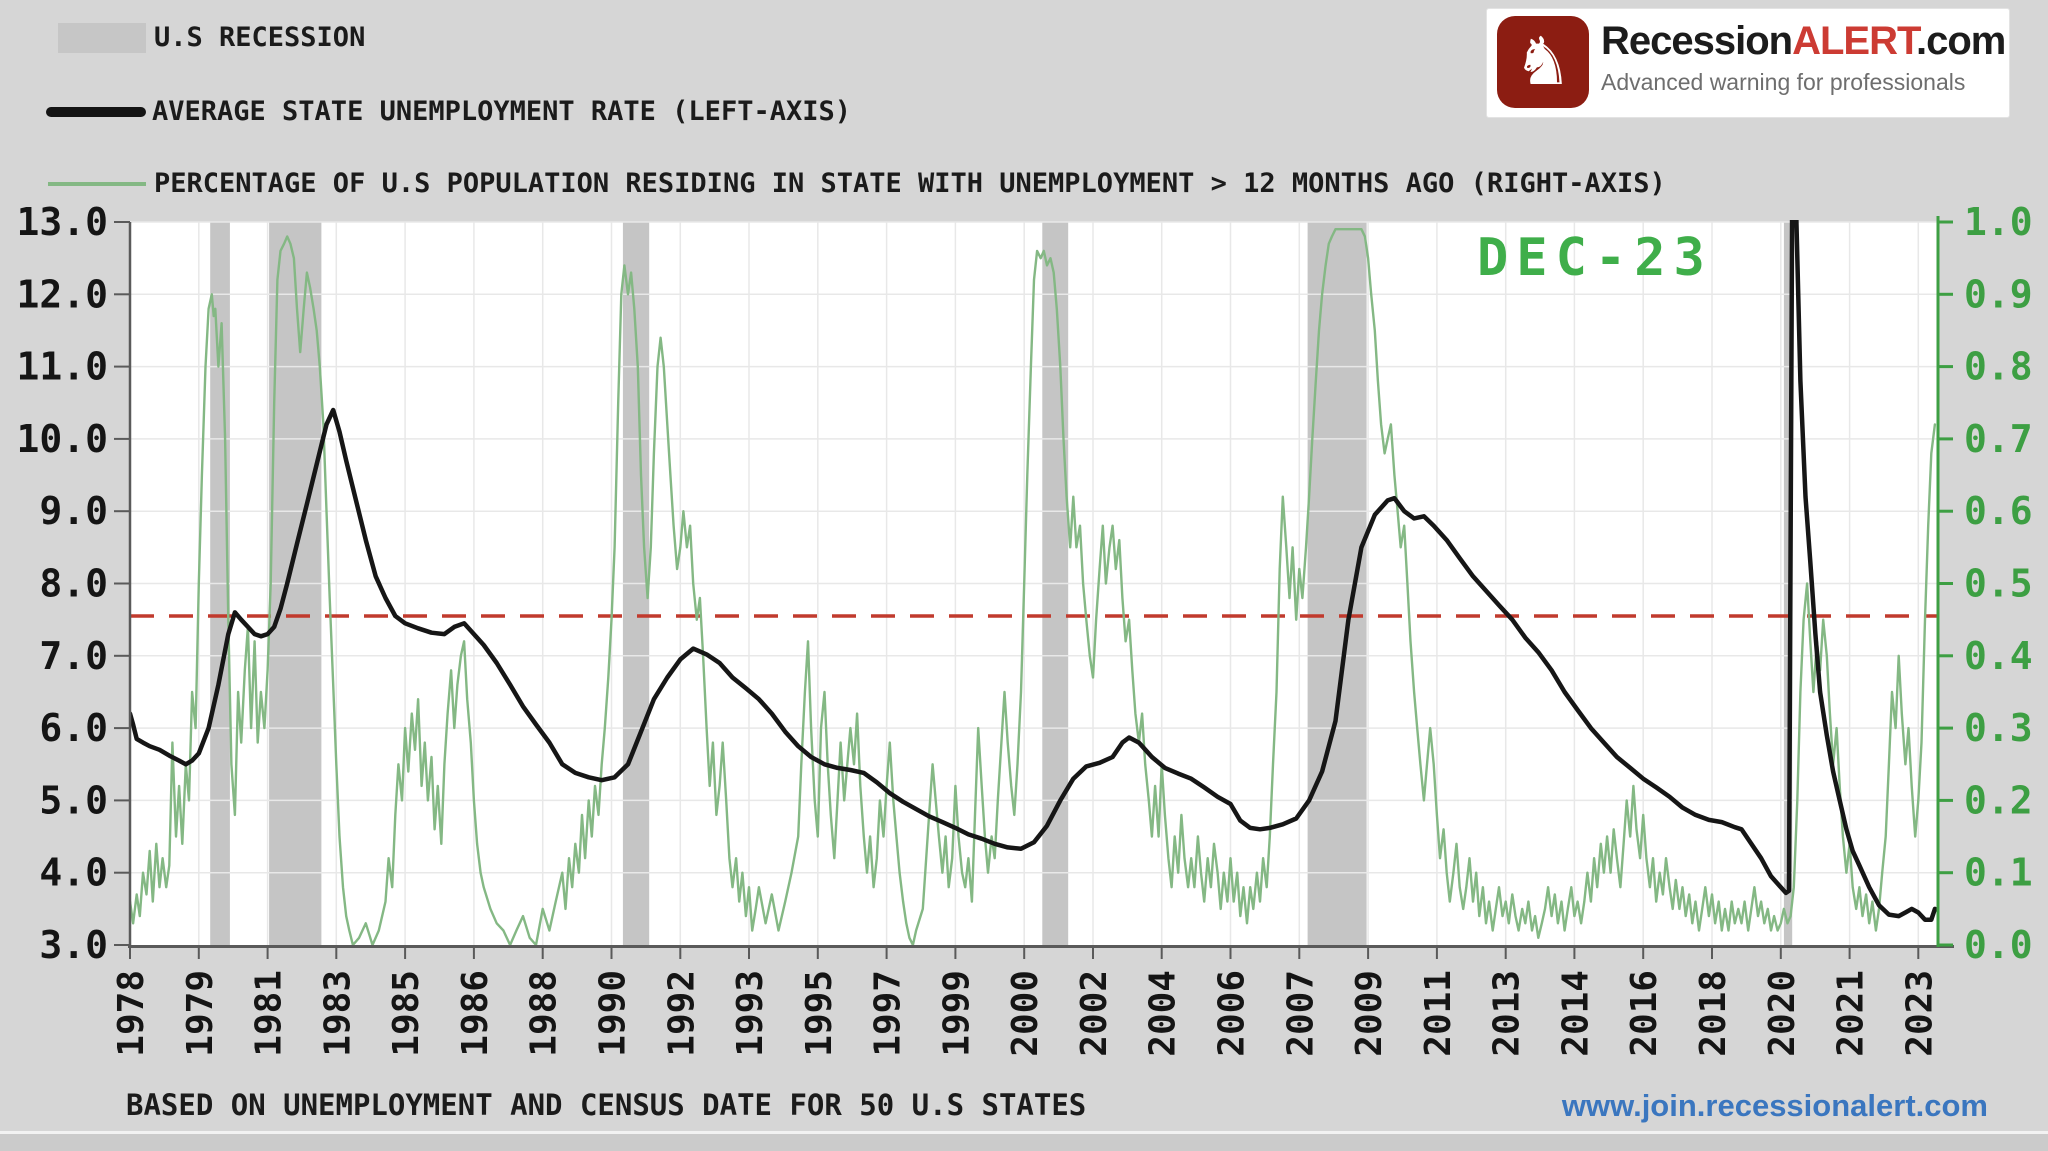  I want to click on footer-website-link: www.join.recessionalert.com, so click(1774, 1105).